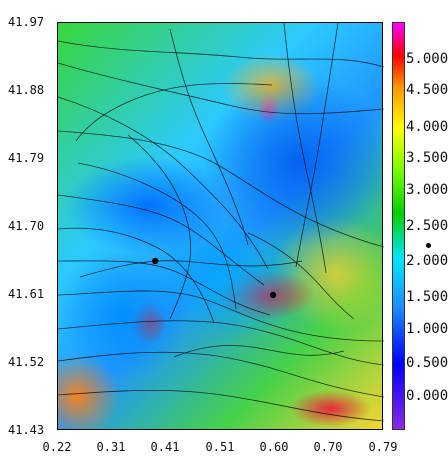 The width and height of the screenshot is (448, 463). What do you see at coordinates (427, 396) in the screenshot?
I see `colorbar-label-0000: 0.000` at bounding box center [427, 396].